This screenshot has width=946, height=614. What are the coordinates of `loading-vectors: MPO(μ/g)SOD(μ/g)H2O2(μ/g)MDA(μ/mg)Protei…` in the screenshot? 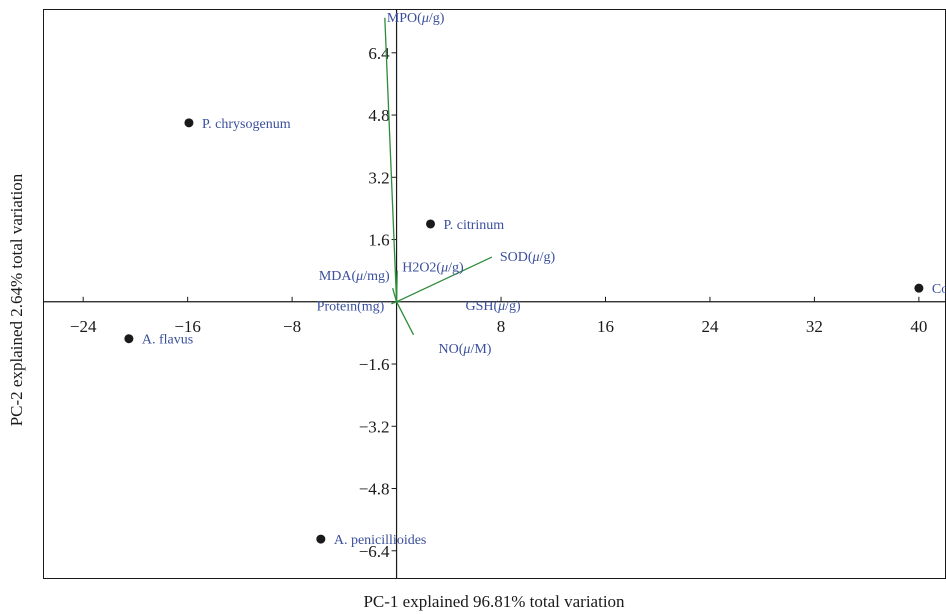 It's located at (436, 184).